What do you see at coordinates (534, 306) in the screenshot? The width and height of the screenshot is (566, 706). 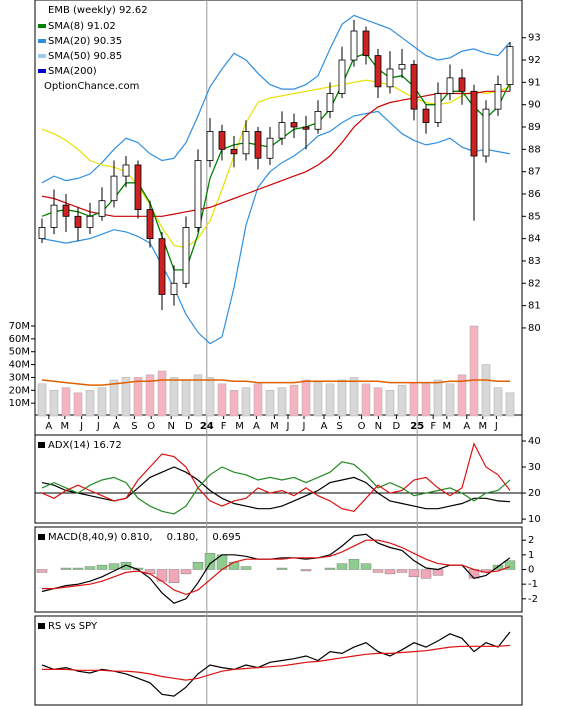 I see `y-tick-label: 81` at bounding box center [534, 306].